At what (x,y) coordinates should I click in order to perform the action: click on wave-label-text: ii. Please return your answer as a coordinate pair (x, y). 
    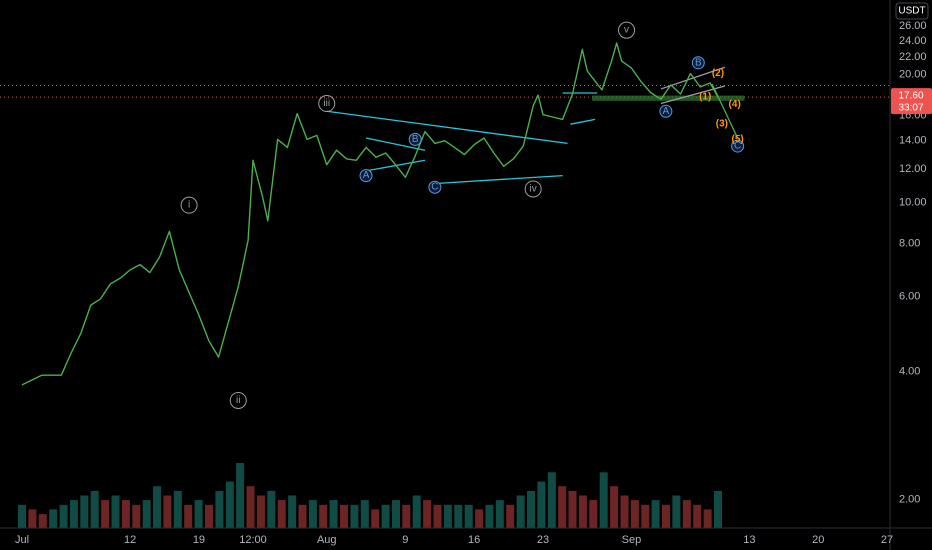
    Looking at the image, I should click on (238, 400).